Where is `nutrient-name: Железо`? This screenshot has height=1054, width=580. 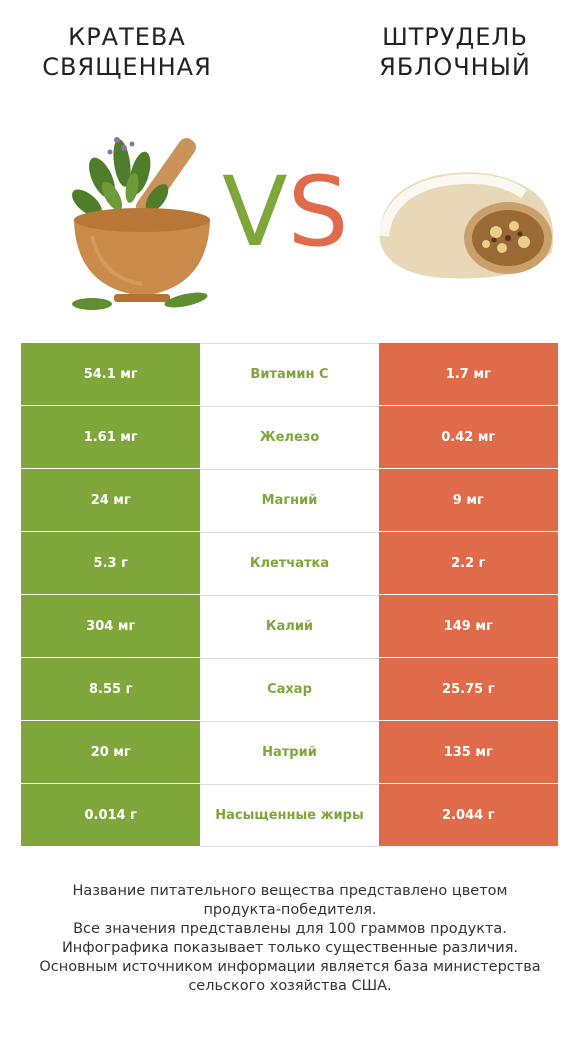 nutrient-name: Железо is located at coordinates (289, 437).